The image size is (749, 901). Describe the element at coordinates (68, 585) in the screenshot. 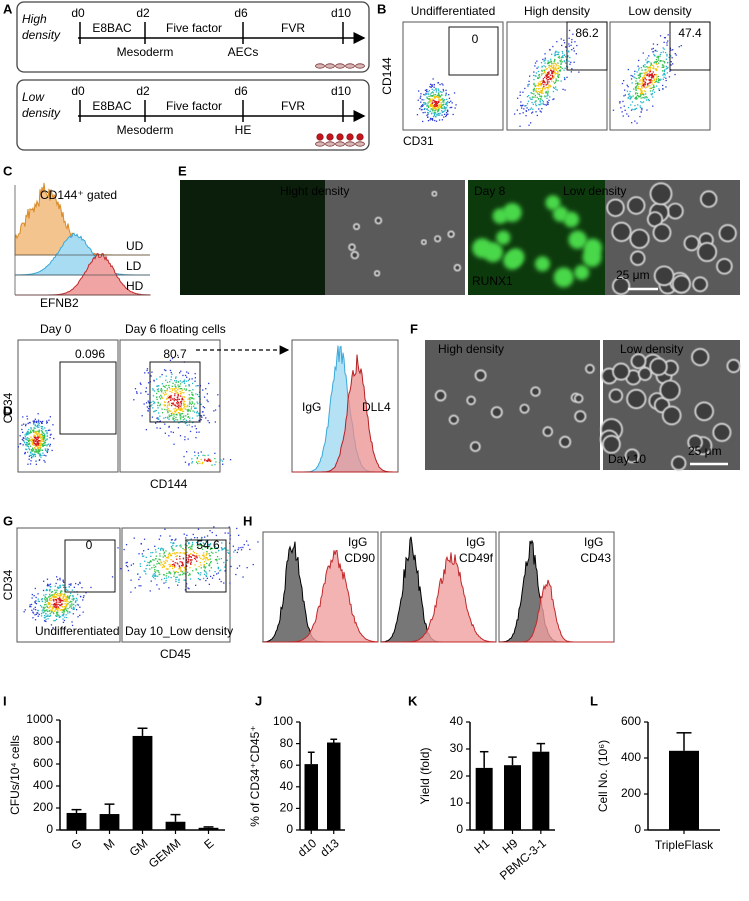

I see `plot-frame` at that location.